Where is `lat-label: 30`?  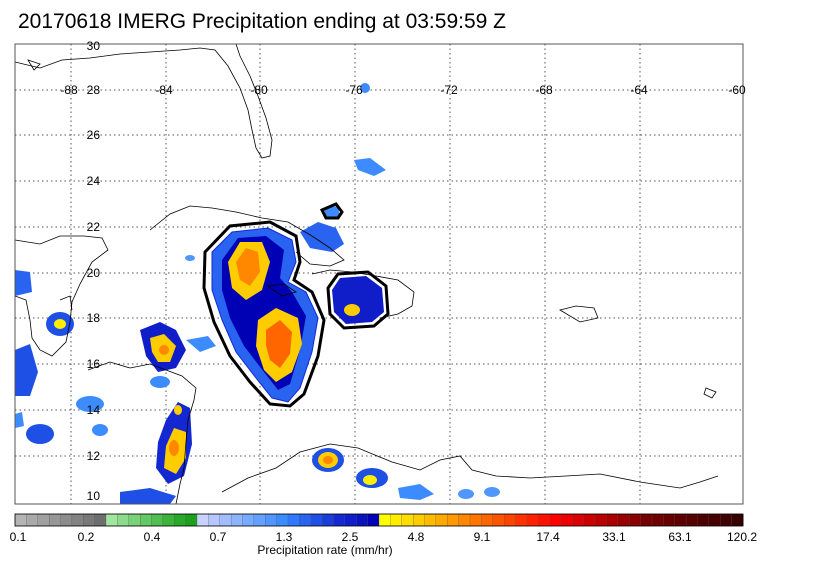 lat-label: 30 is located at coordinates (94, 46).